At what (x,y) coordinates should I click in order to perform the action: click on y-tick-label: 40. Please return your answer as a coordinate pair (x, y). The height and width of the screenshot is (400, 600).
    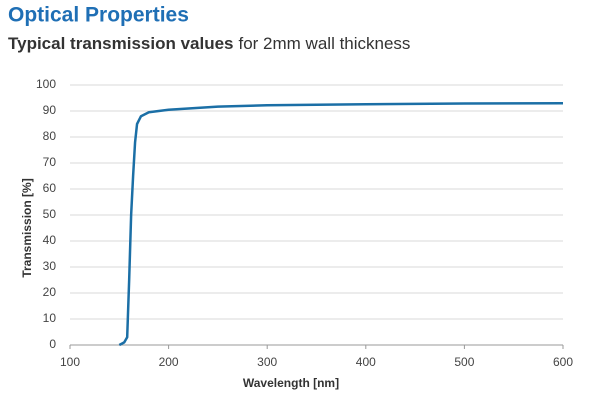
    Looking at the image, I should click on (50, 240).